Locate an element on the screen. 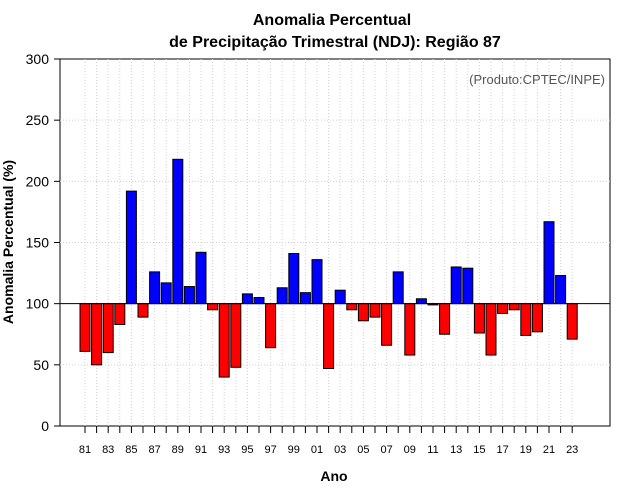 The width and height of the screenshot is (640, 500). y-tick-label: 300 is located at coordinates (38, 59).